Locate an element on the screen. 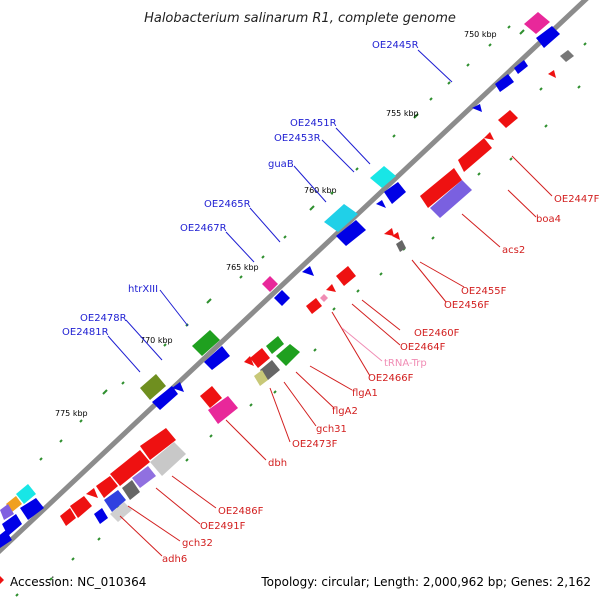 This screenshot has width=600, height=600. gene-rev-grey-top is located at coordinates (567, 56).